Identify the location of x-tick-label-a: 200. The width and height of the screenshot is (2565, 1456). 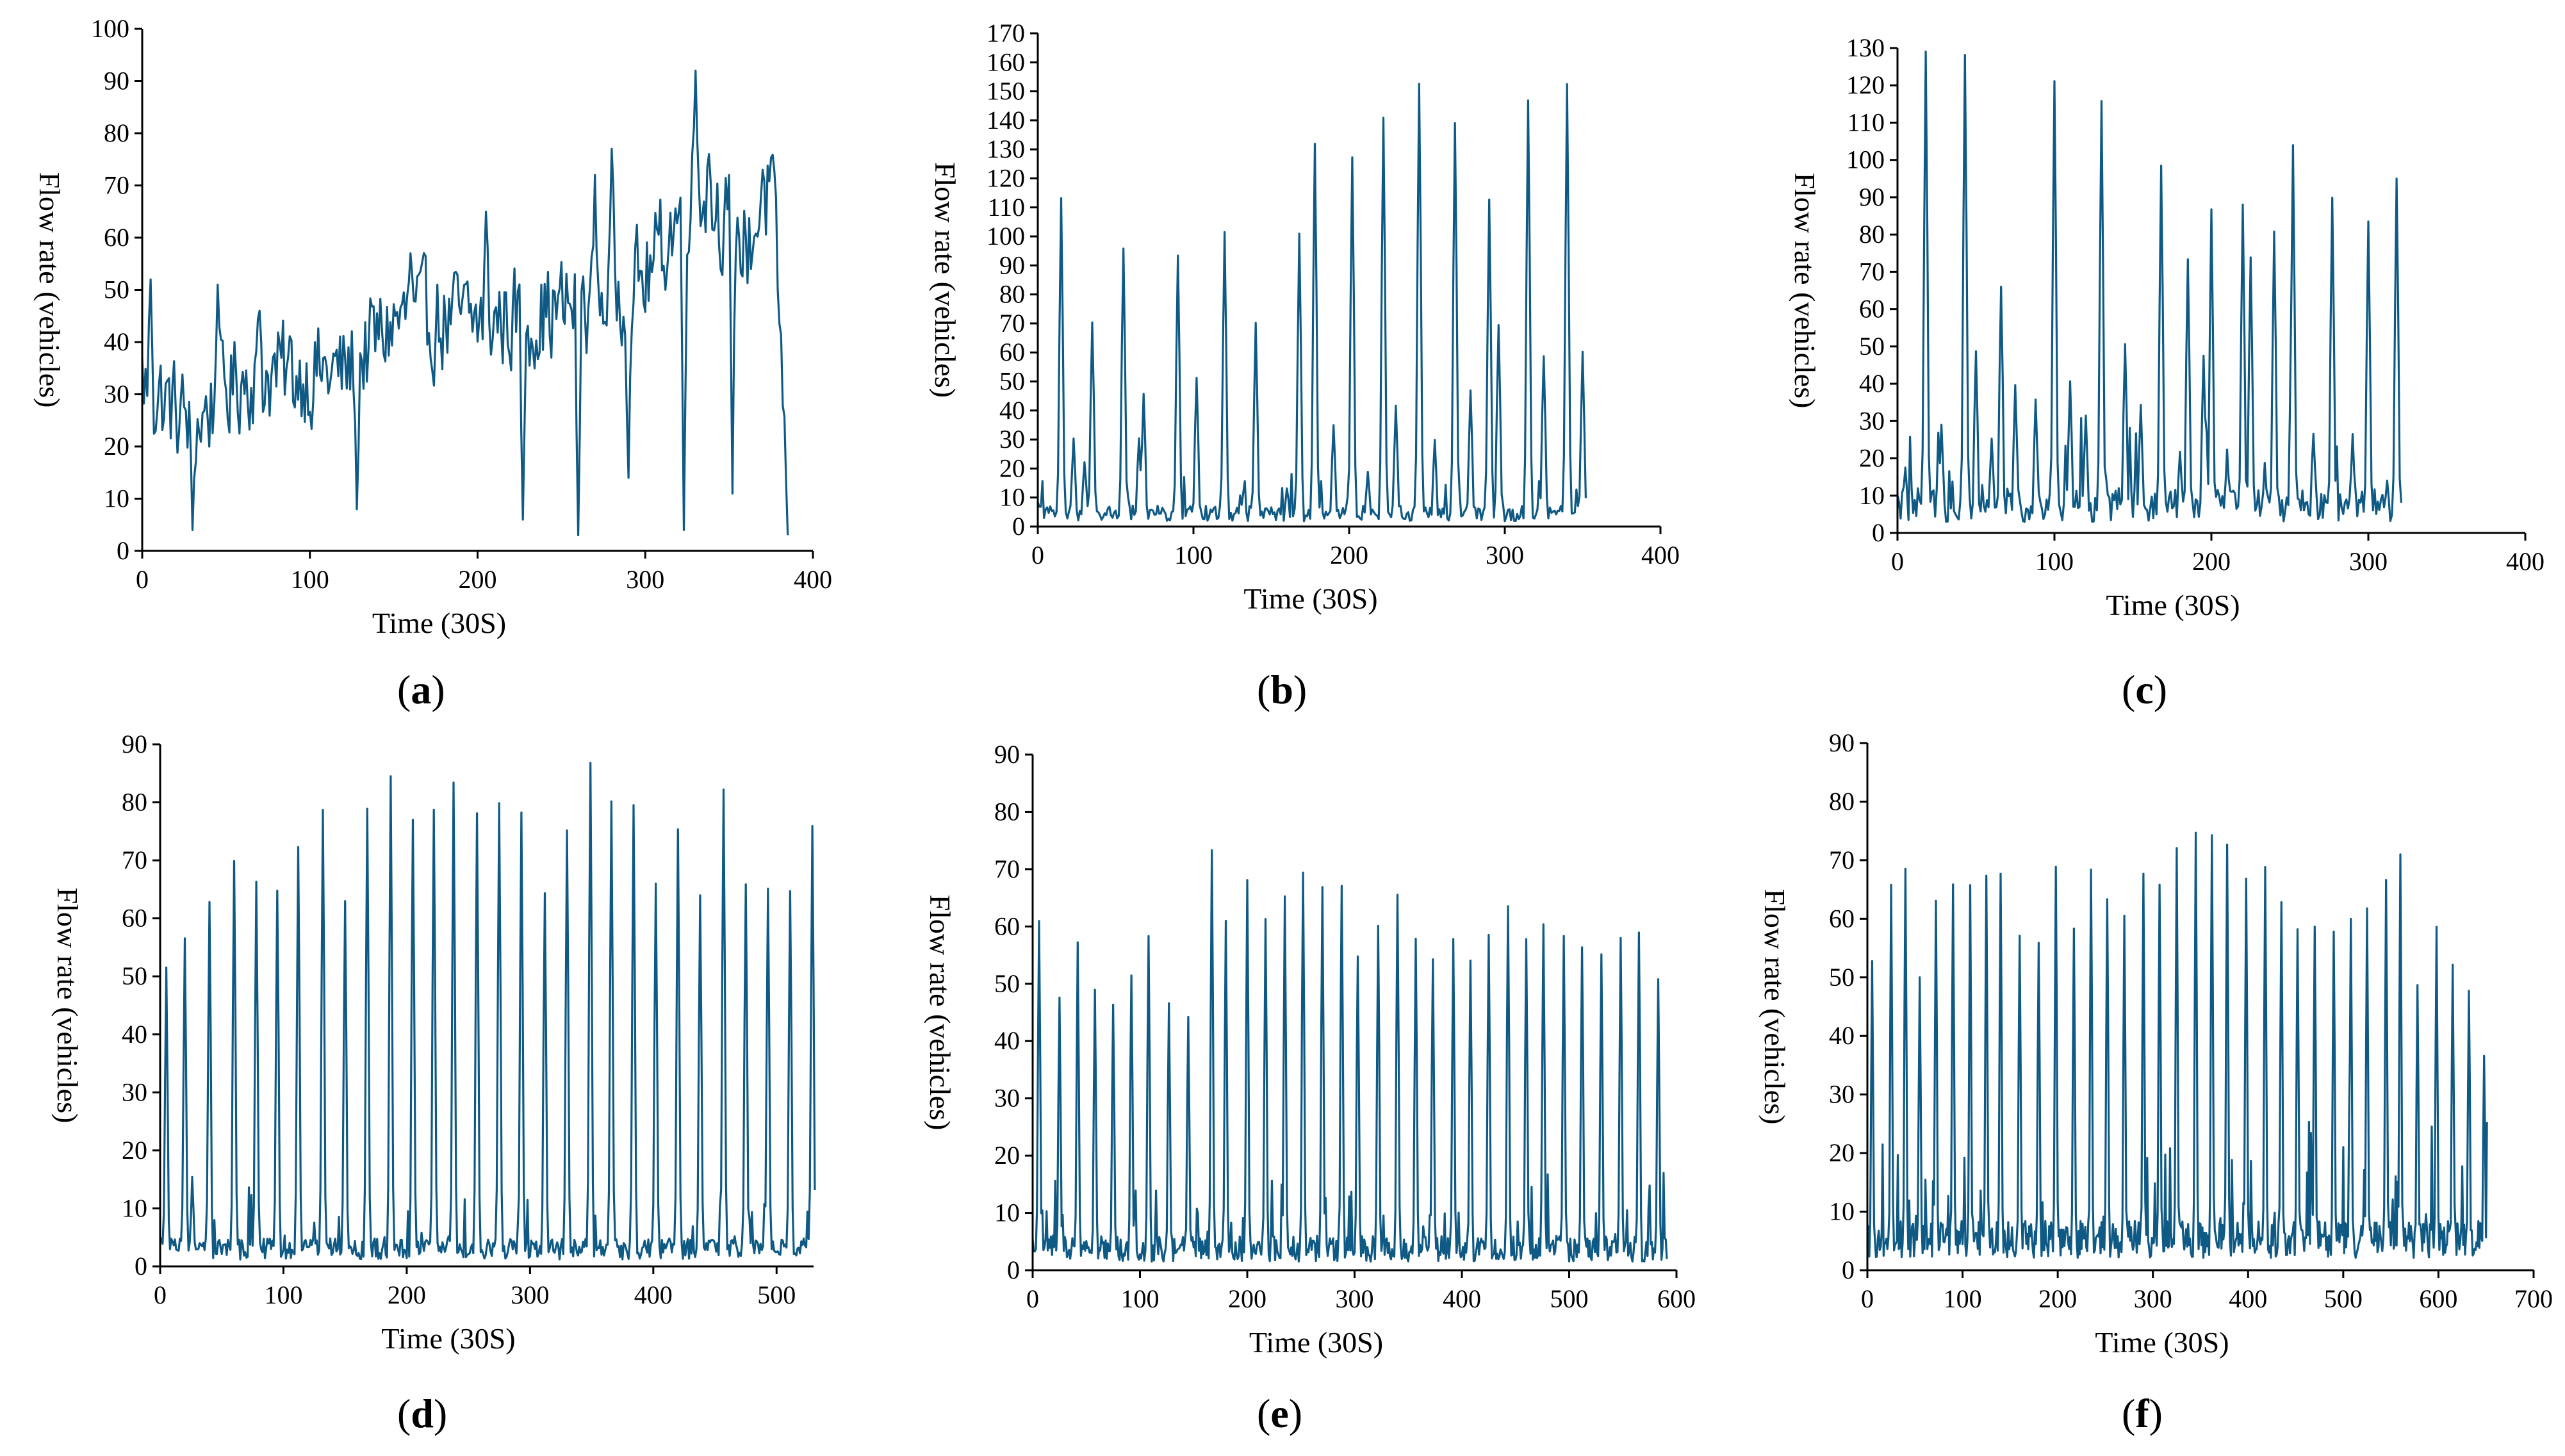
(478, 579).